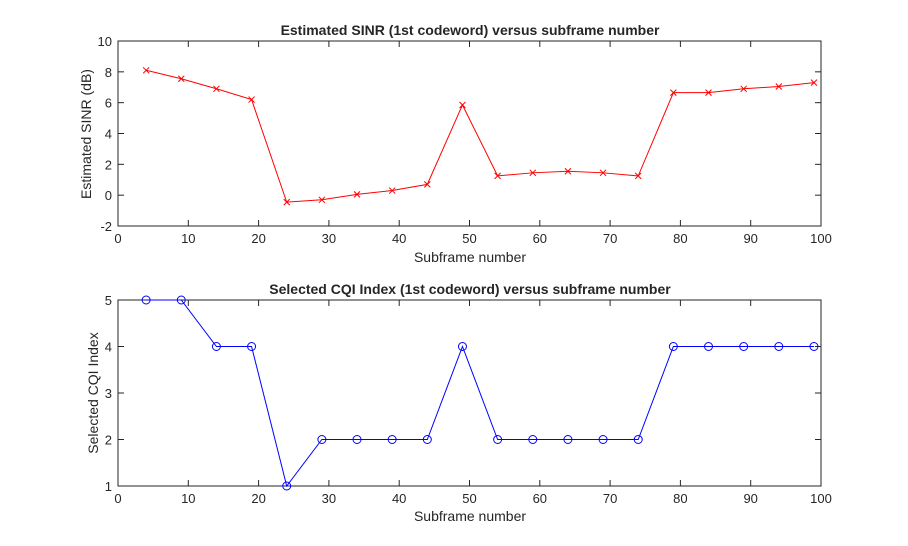  I want to click on cqi-x-axis-label: Subframe number, so click(470, 516).